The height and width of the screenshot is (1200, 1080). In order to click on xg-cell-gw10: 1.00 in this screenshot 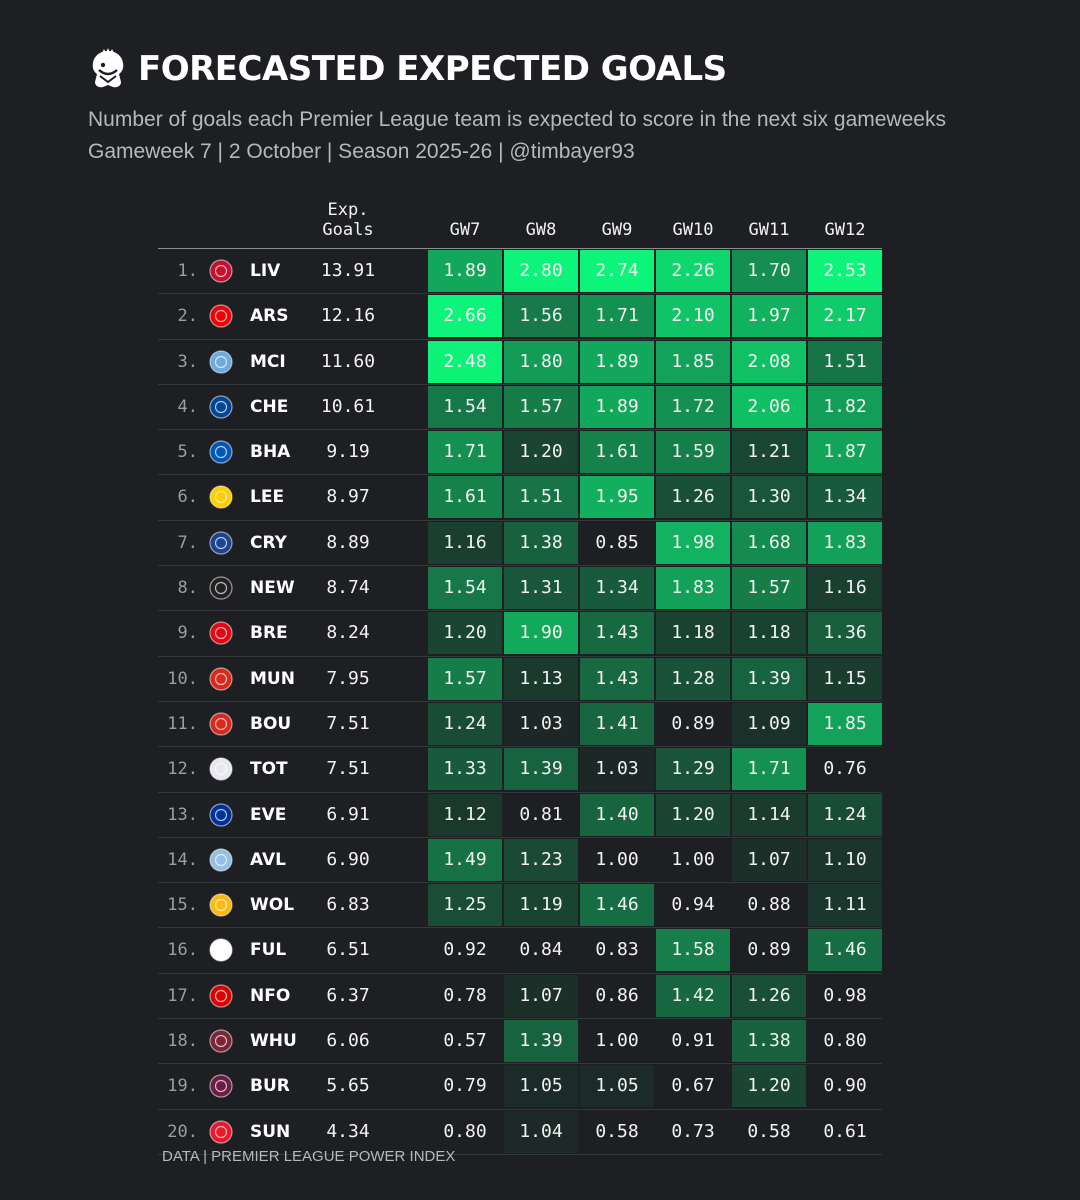, I will do `click(693, 859)`.